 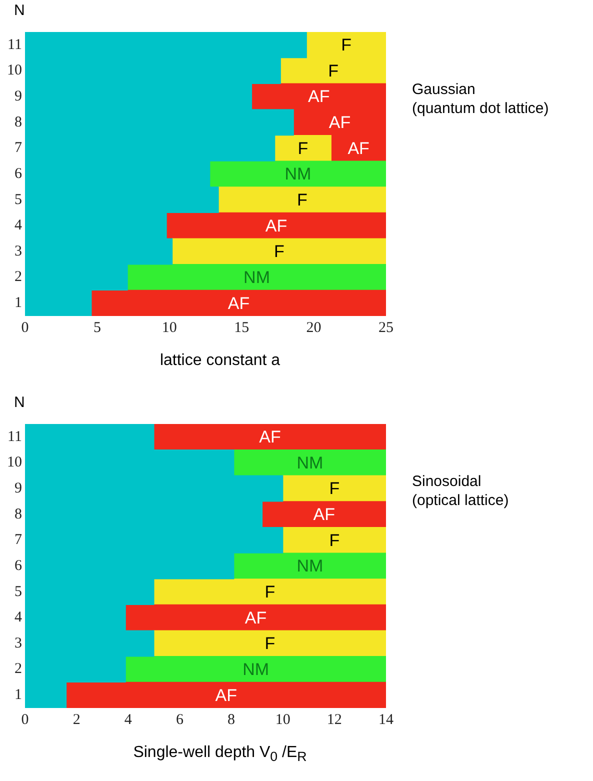 What do you see at coordinates (480, 108) in the screenshot?
I see `text: (quantum dot lattice)` at bounding box center [480, 108].